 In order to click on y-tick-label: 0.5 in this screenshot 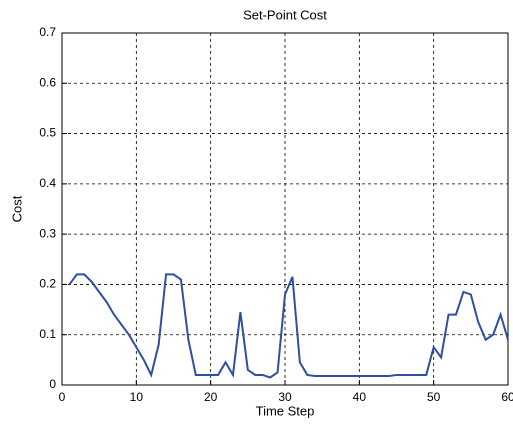, I will do `click(47, 133)`.